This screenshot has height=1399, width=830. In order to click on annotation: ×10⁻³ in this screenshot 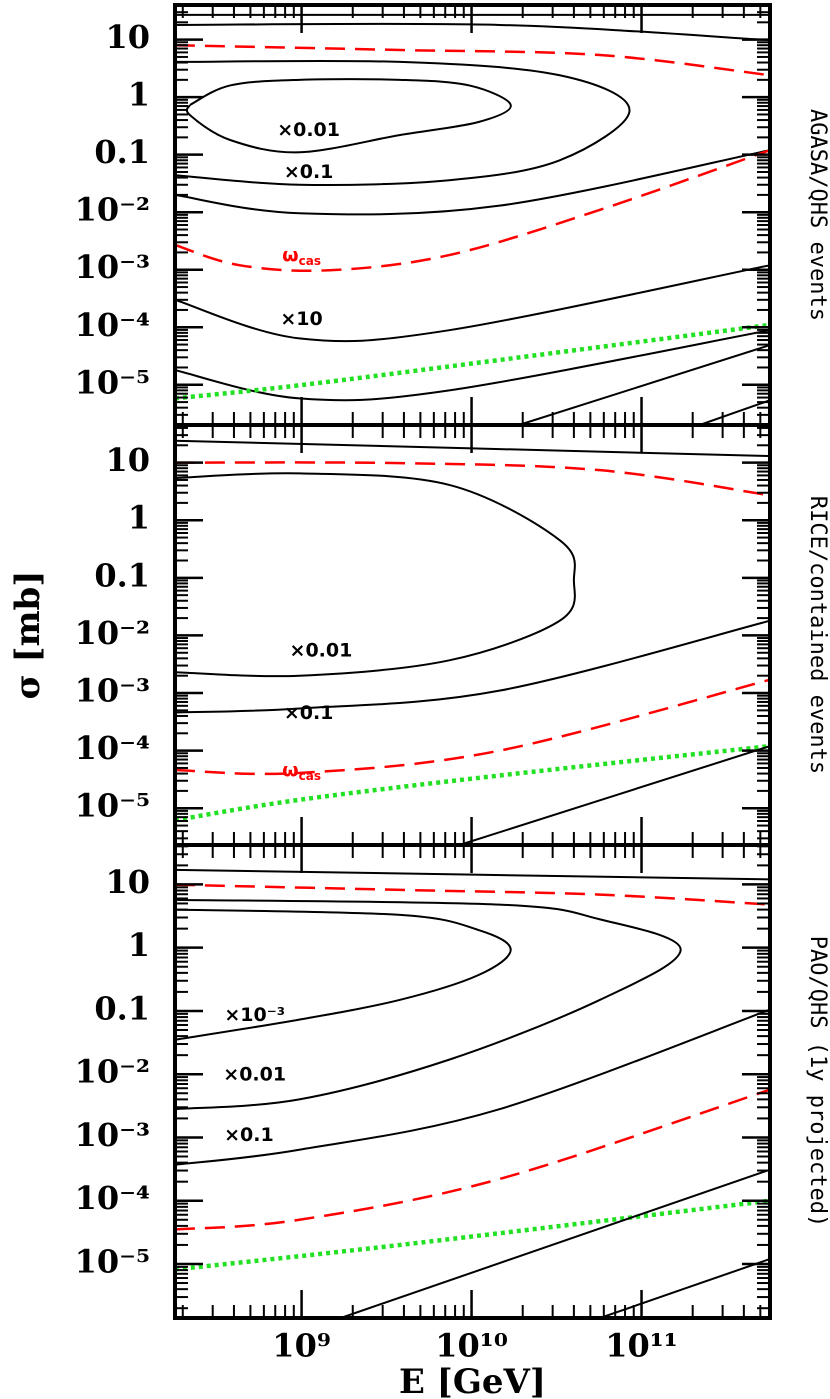, I will do `click(254, 1014)`.